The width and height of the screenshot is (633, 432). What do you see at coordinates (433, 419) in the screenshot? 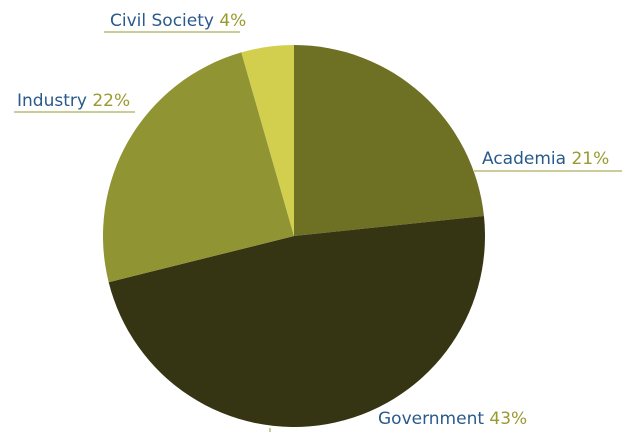
I see `slice-label-name: Government` at bounding box center [433, 419].